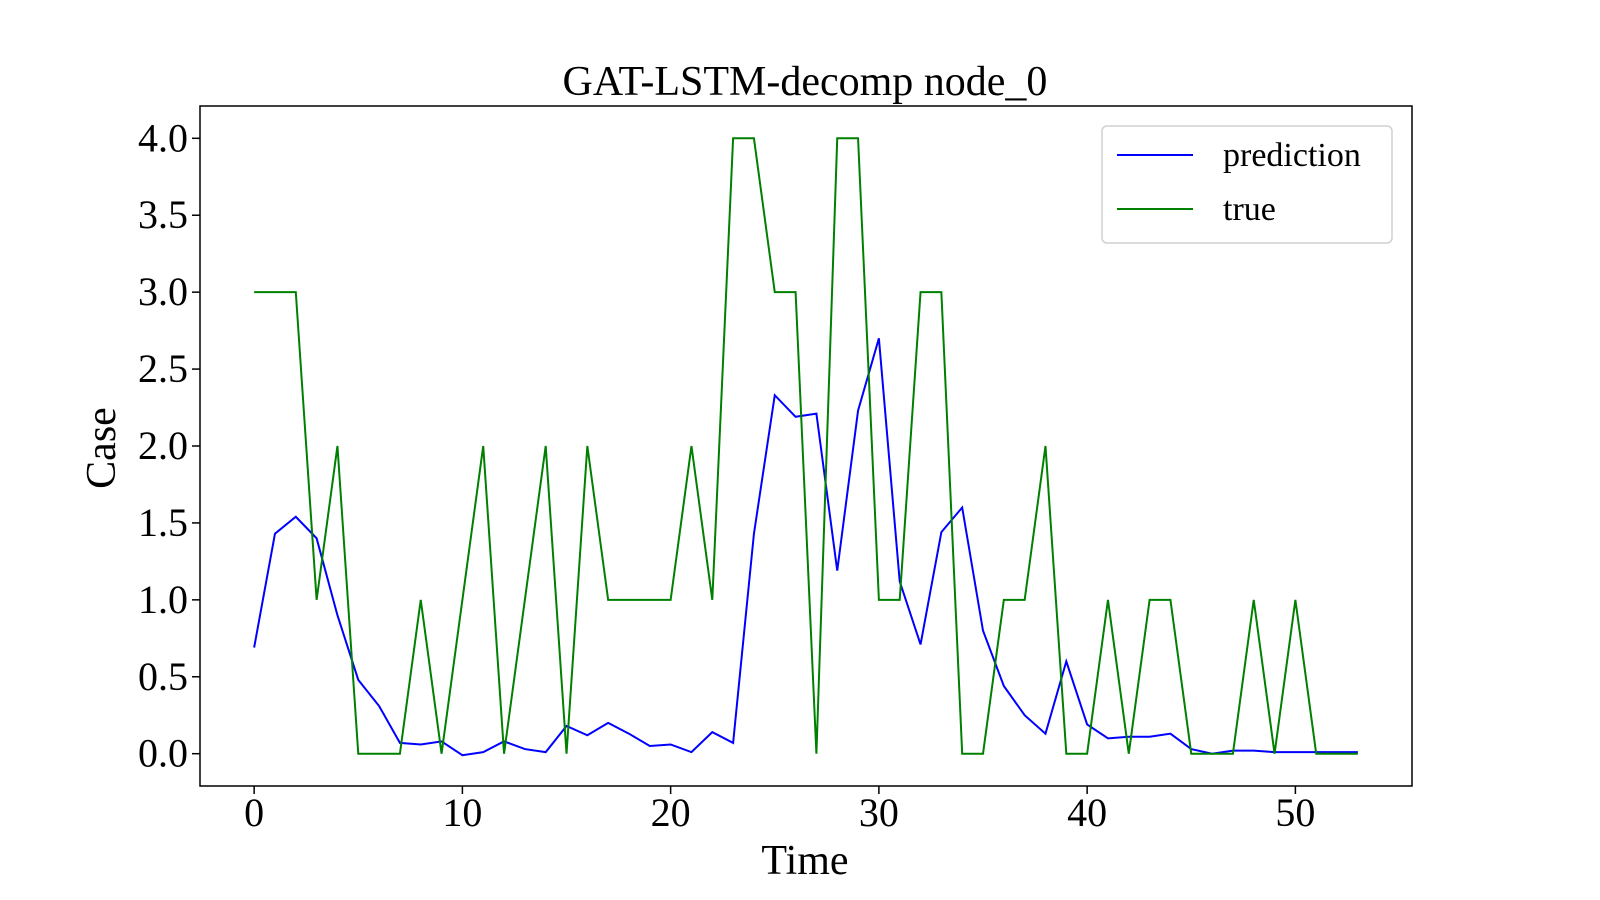 The height and width of the screenshot is (900, 1600). I want to click on y-tick-label: 0.5, so click(163, 676).